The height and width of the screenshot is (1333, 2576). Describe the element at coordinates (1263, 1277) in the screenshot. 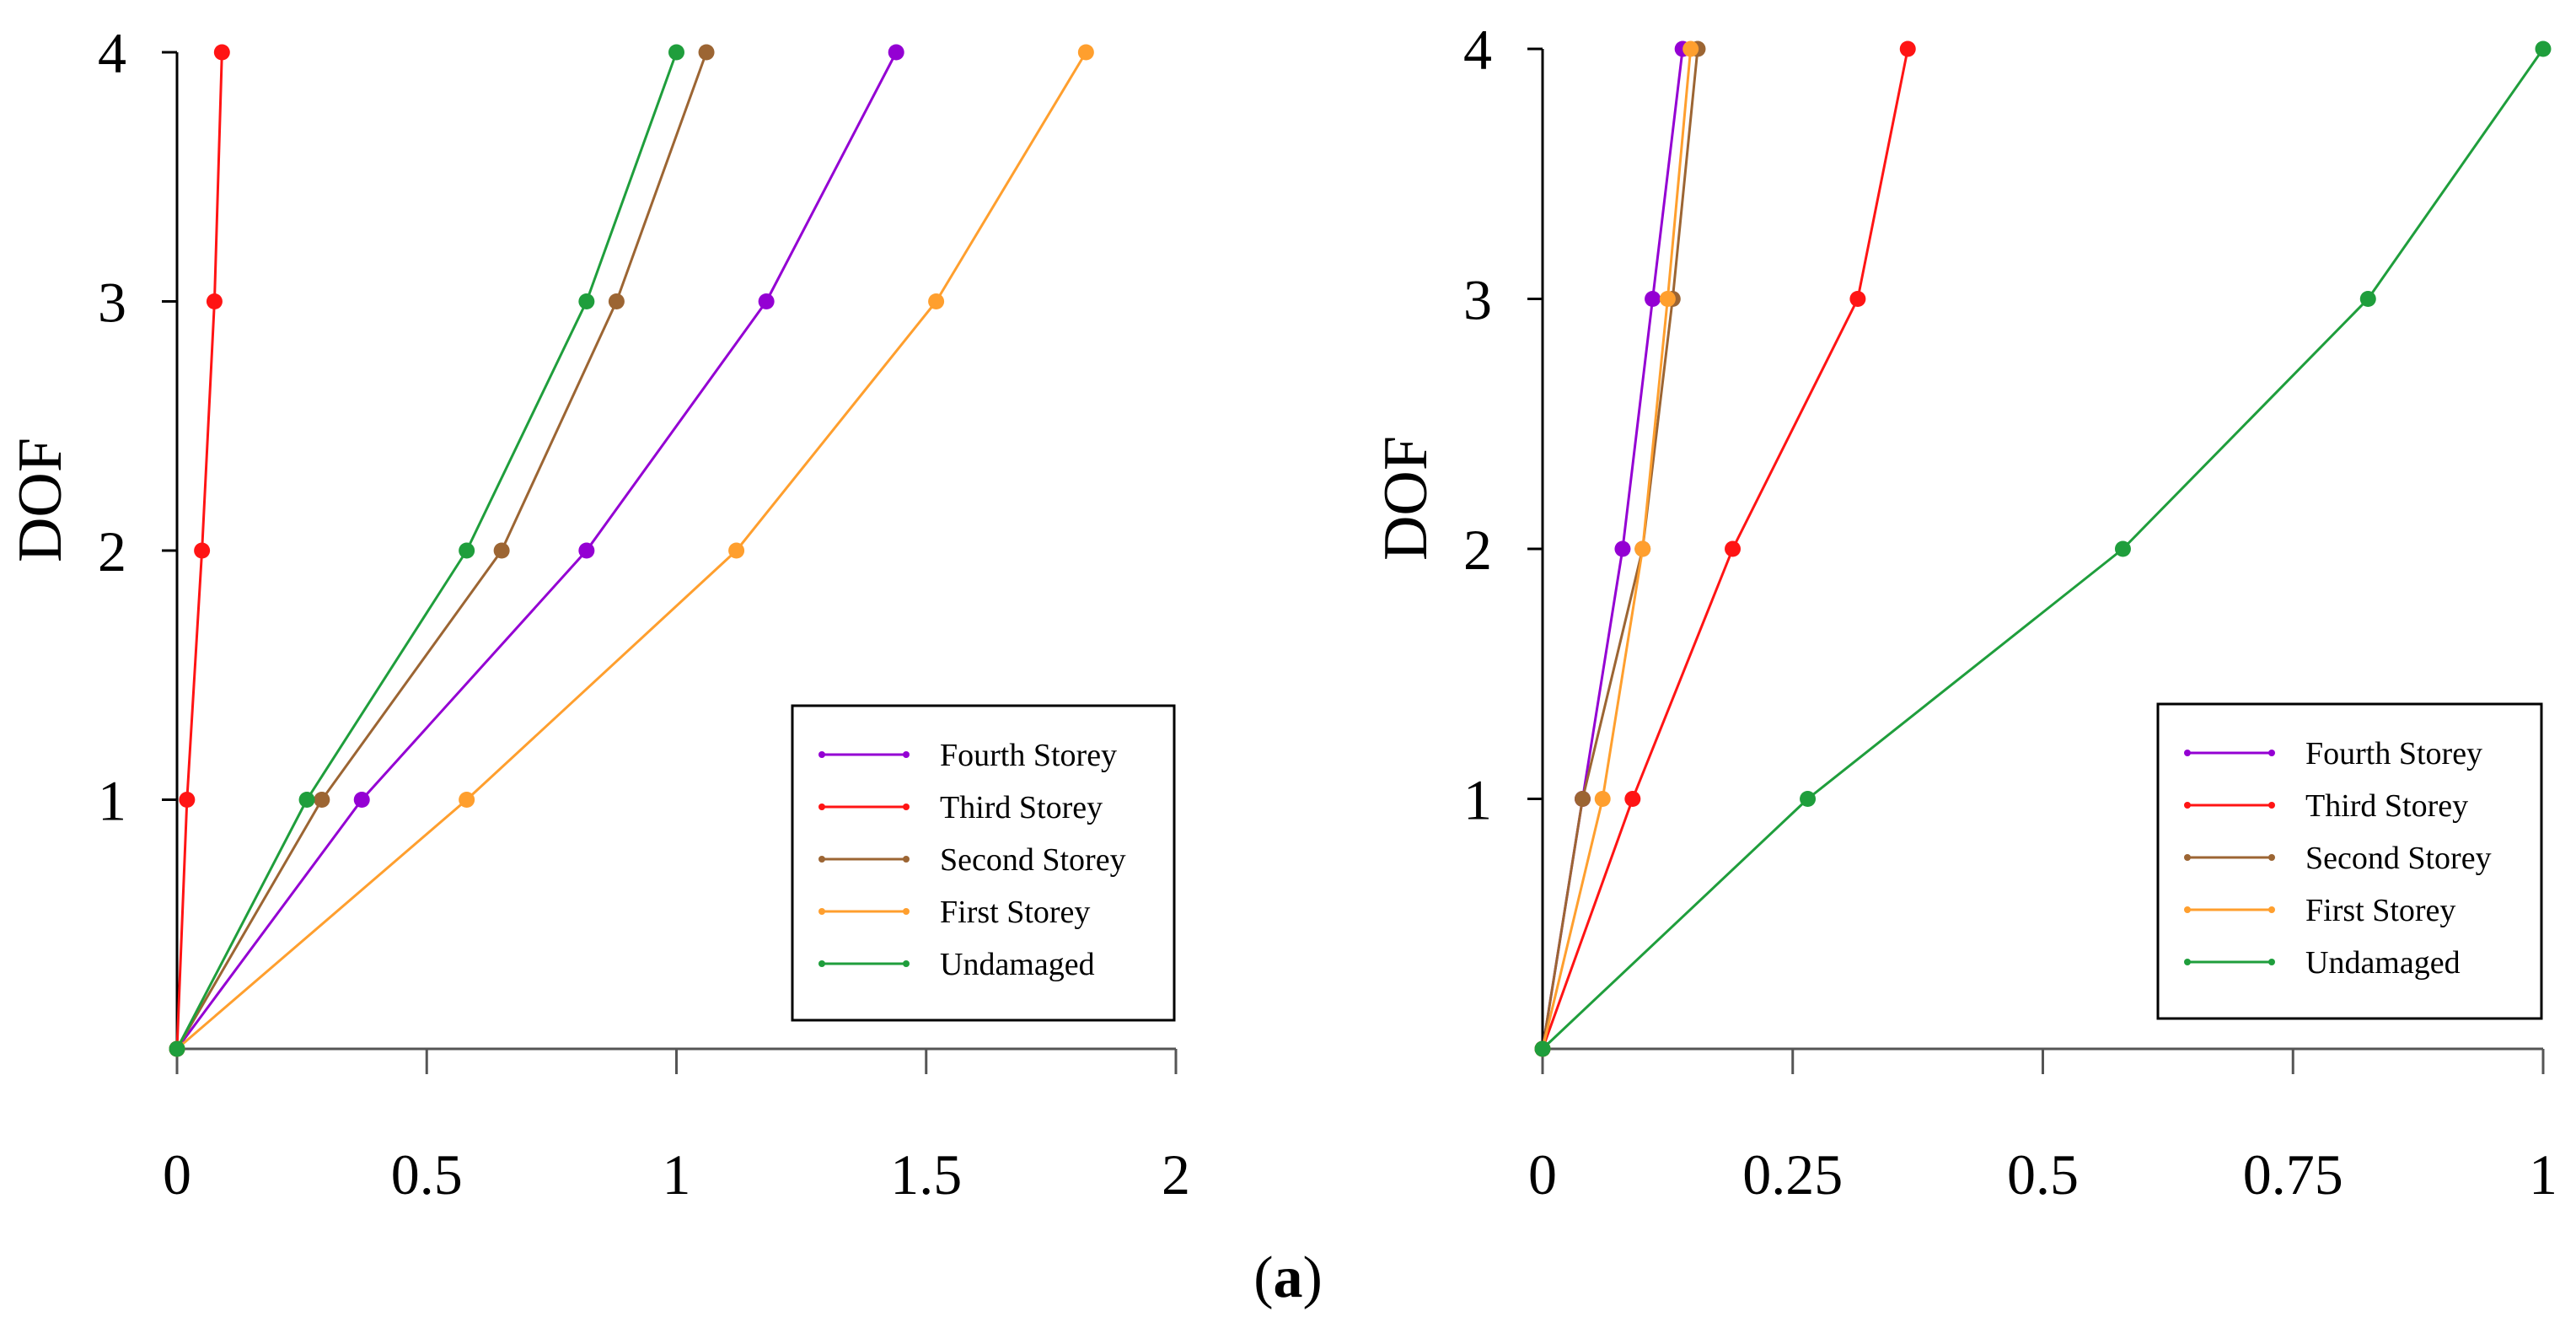

I see `caption-open: (` at that location.